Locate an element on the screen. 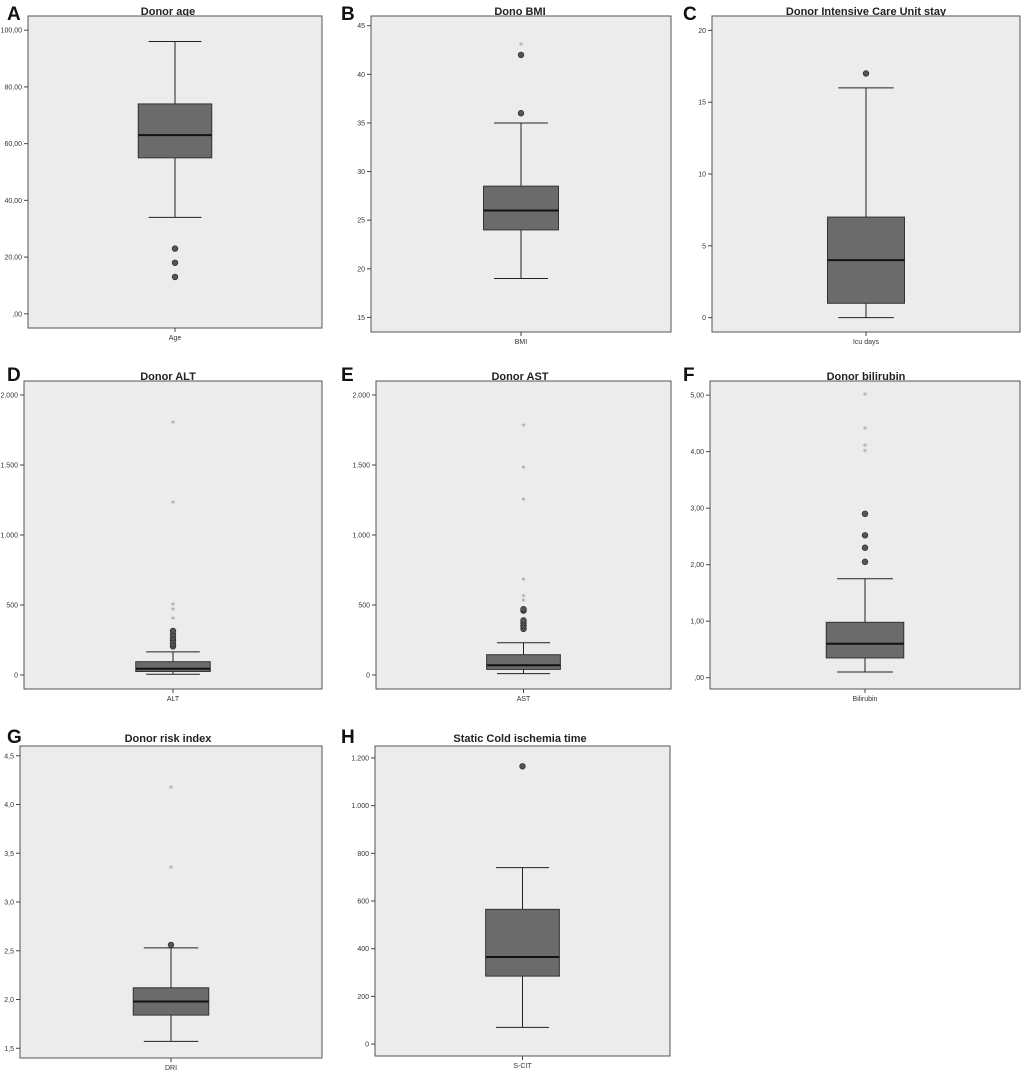 The image size is (1026, 1076). panel-letter: C is located at coordinates (690, 14).